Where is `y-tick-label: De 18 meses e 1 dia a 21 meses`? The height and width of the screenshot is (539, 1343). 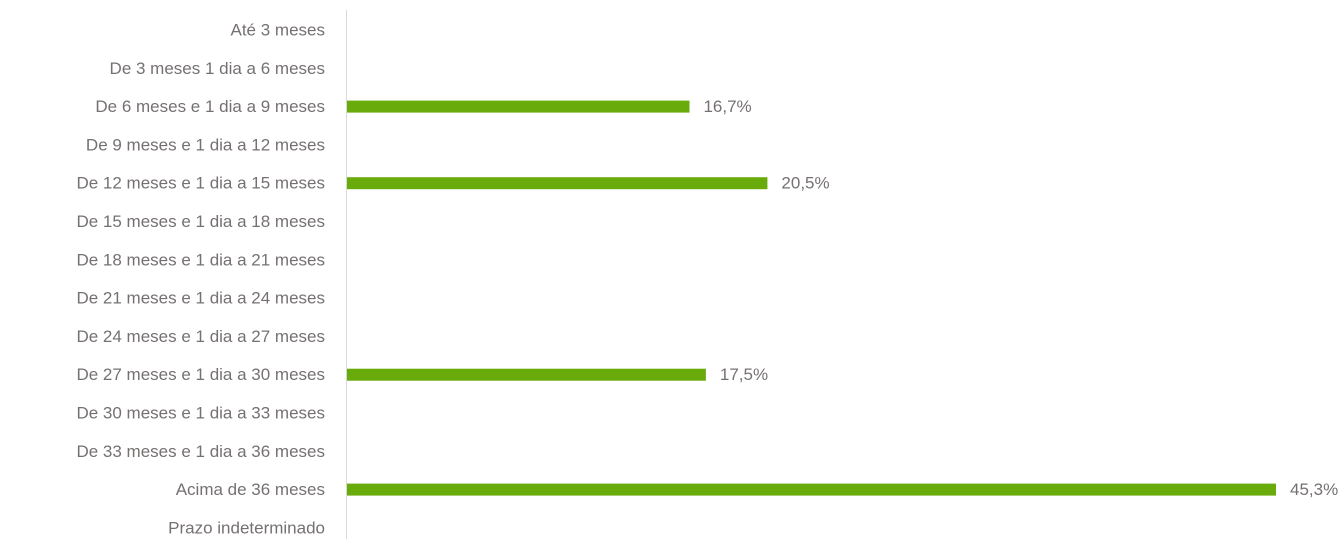
y-tick-label: De 18 meses e 1 dia a 21 meses is located at coordinates (200, 259).